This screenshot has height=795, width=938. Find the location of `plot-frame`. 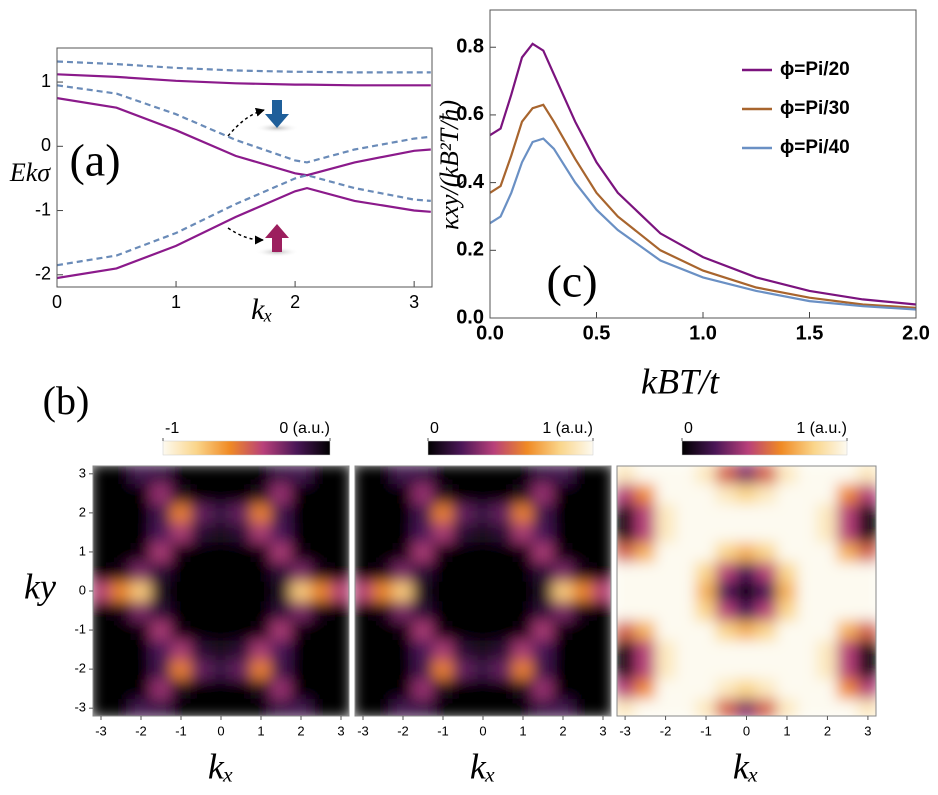

plot-frame is located at coordinates (244, 167).